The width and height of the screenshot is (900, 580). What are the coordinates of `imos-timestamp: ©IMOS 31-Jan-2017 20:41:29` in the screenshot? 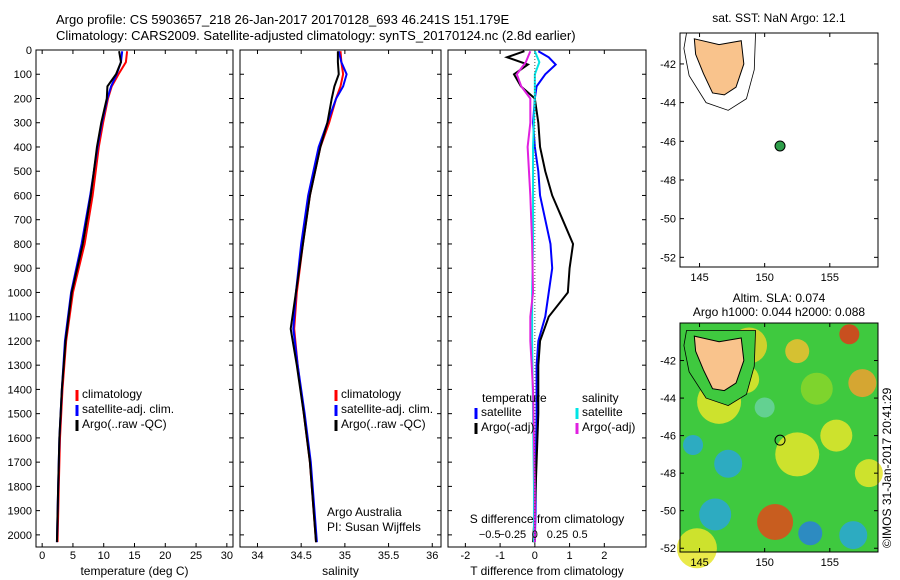 It's located at (887, 467).